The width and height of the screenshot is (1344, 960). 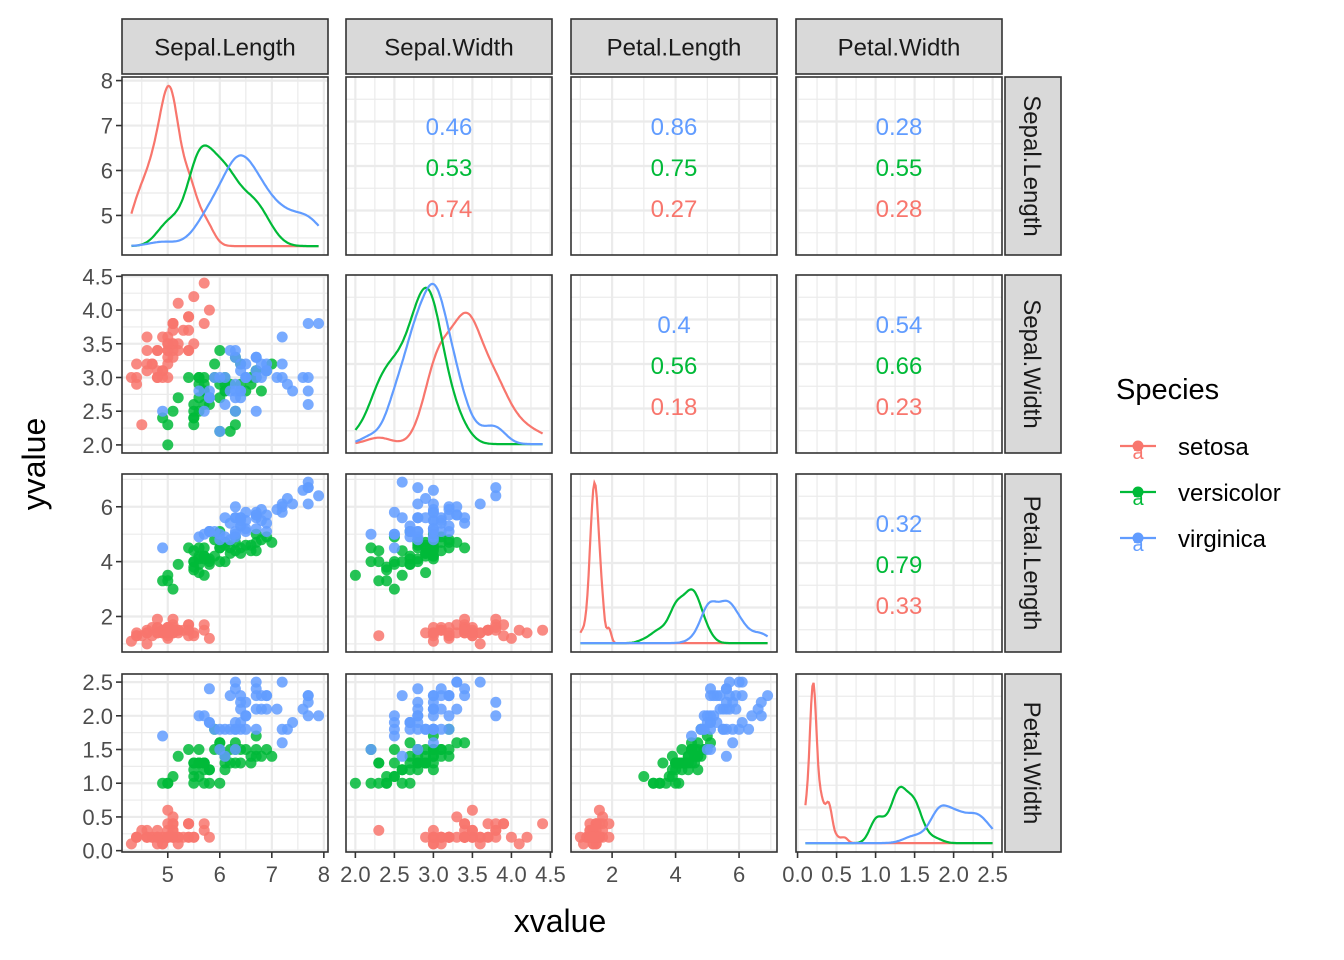 I want to click on correlation-label-virginica: 0.4, so click(x=673, y=325).